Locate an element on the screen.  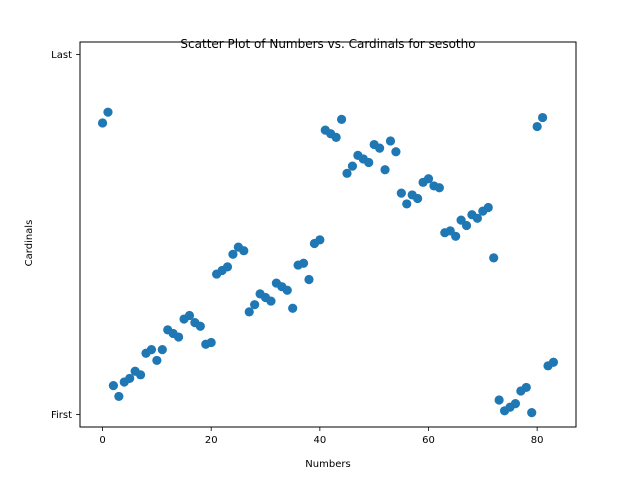
x-tick-label: 0 is located at coordinates (102, 440).